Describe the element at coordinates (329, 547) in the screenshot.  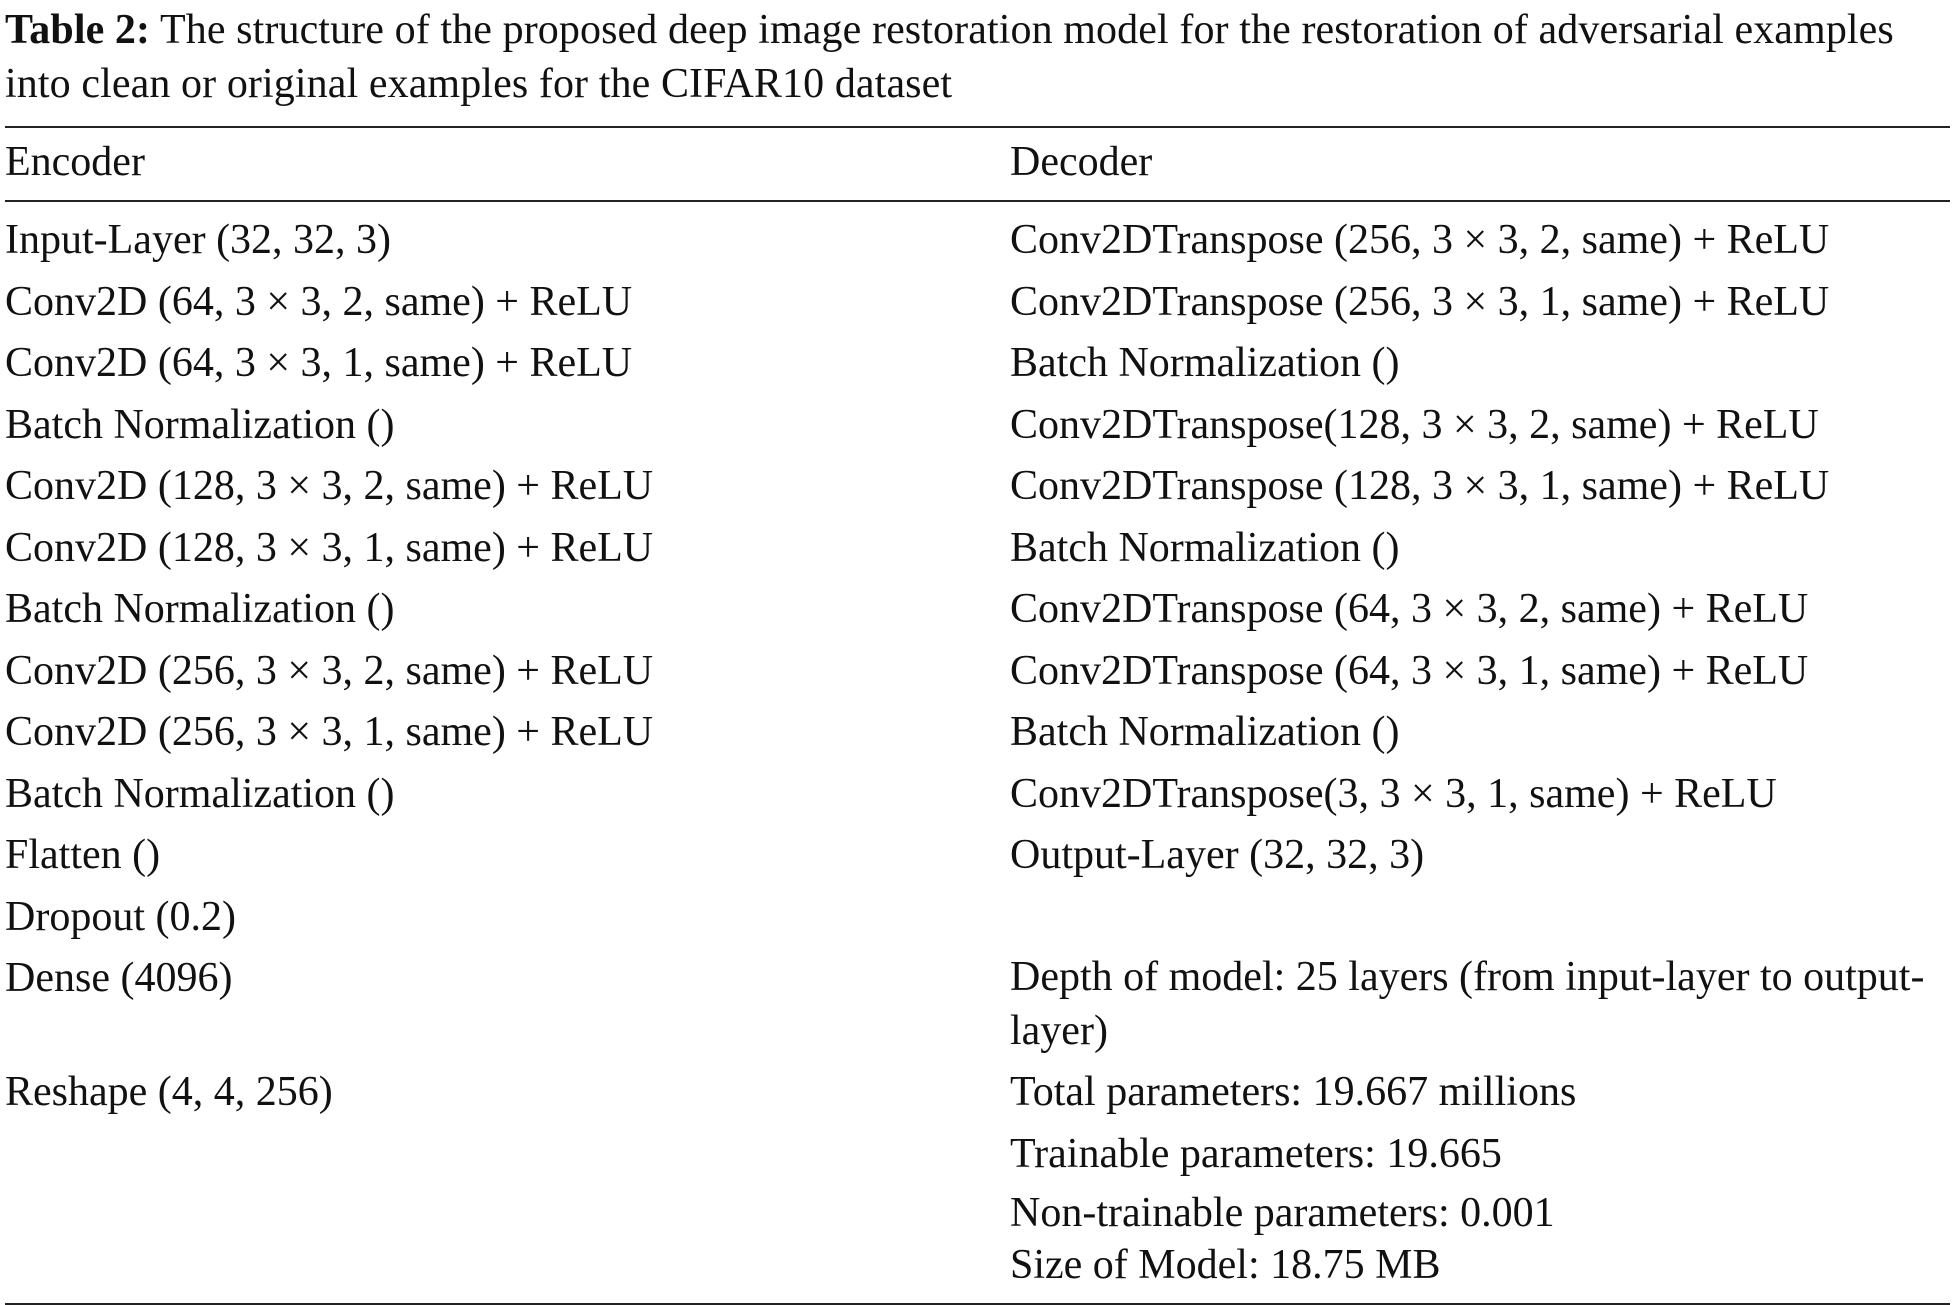
I see `encoder-cell: Conv2D (128, 3 × 3, 1, same) + ReLU` at that location.